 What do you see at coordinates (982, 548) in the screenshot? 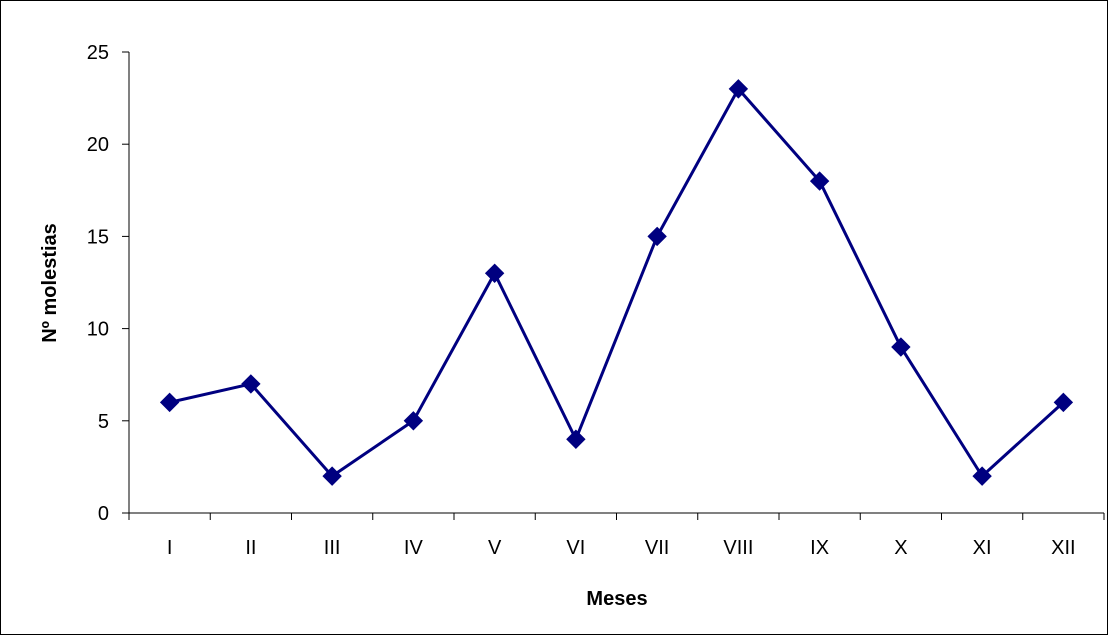
I see `x-tick-label: XI` at bounding box center [982, 548].